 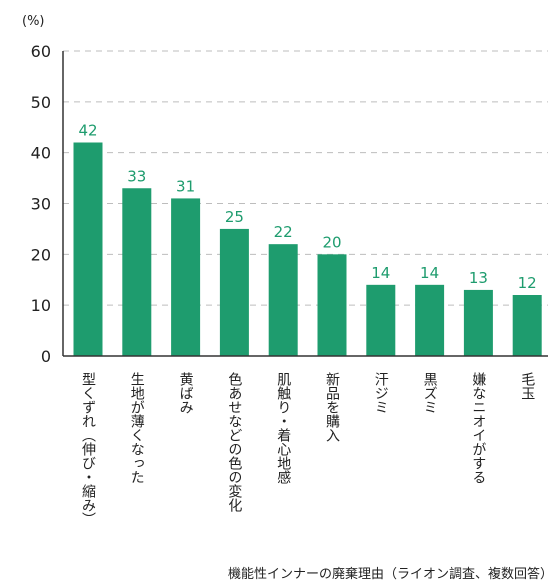 I want to click on category-label: 型くずれ（伸び・縮み）, so click(x=88, y=449).